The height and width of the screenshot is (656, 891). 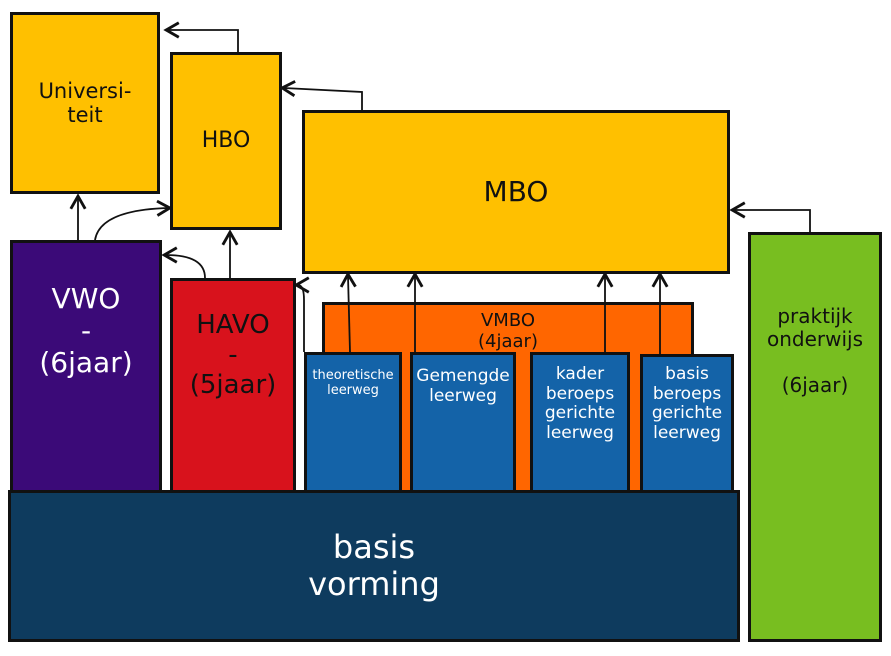 What do you see at coordinates (463, 386) in the screenshot?
I see `gemengde-leerweg-label: Gemengde leerweg` at bounding box center [463, 386].